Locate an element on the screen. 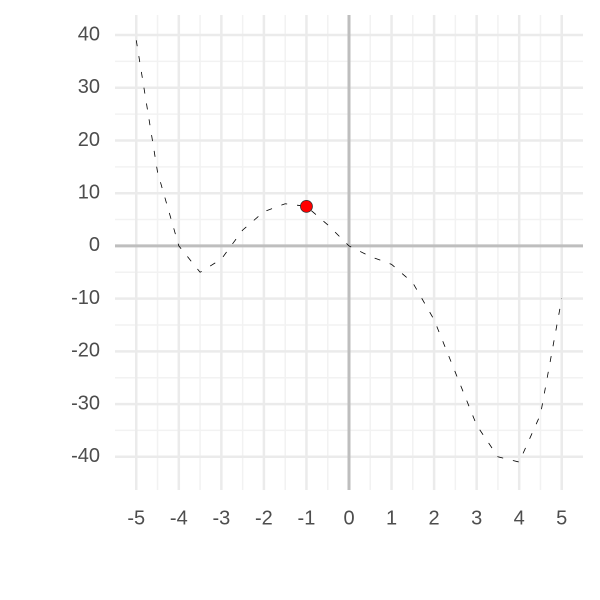  x-tick-label: 4 is located at coordinates (519, 518).